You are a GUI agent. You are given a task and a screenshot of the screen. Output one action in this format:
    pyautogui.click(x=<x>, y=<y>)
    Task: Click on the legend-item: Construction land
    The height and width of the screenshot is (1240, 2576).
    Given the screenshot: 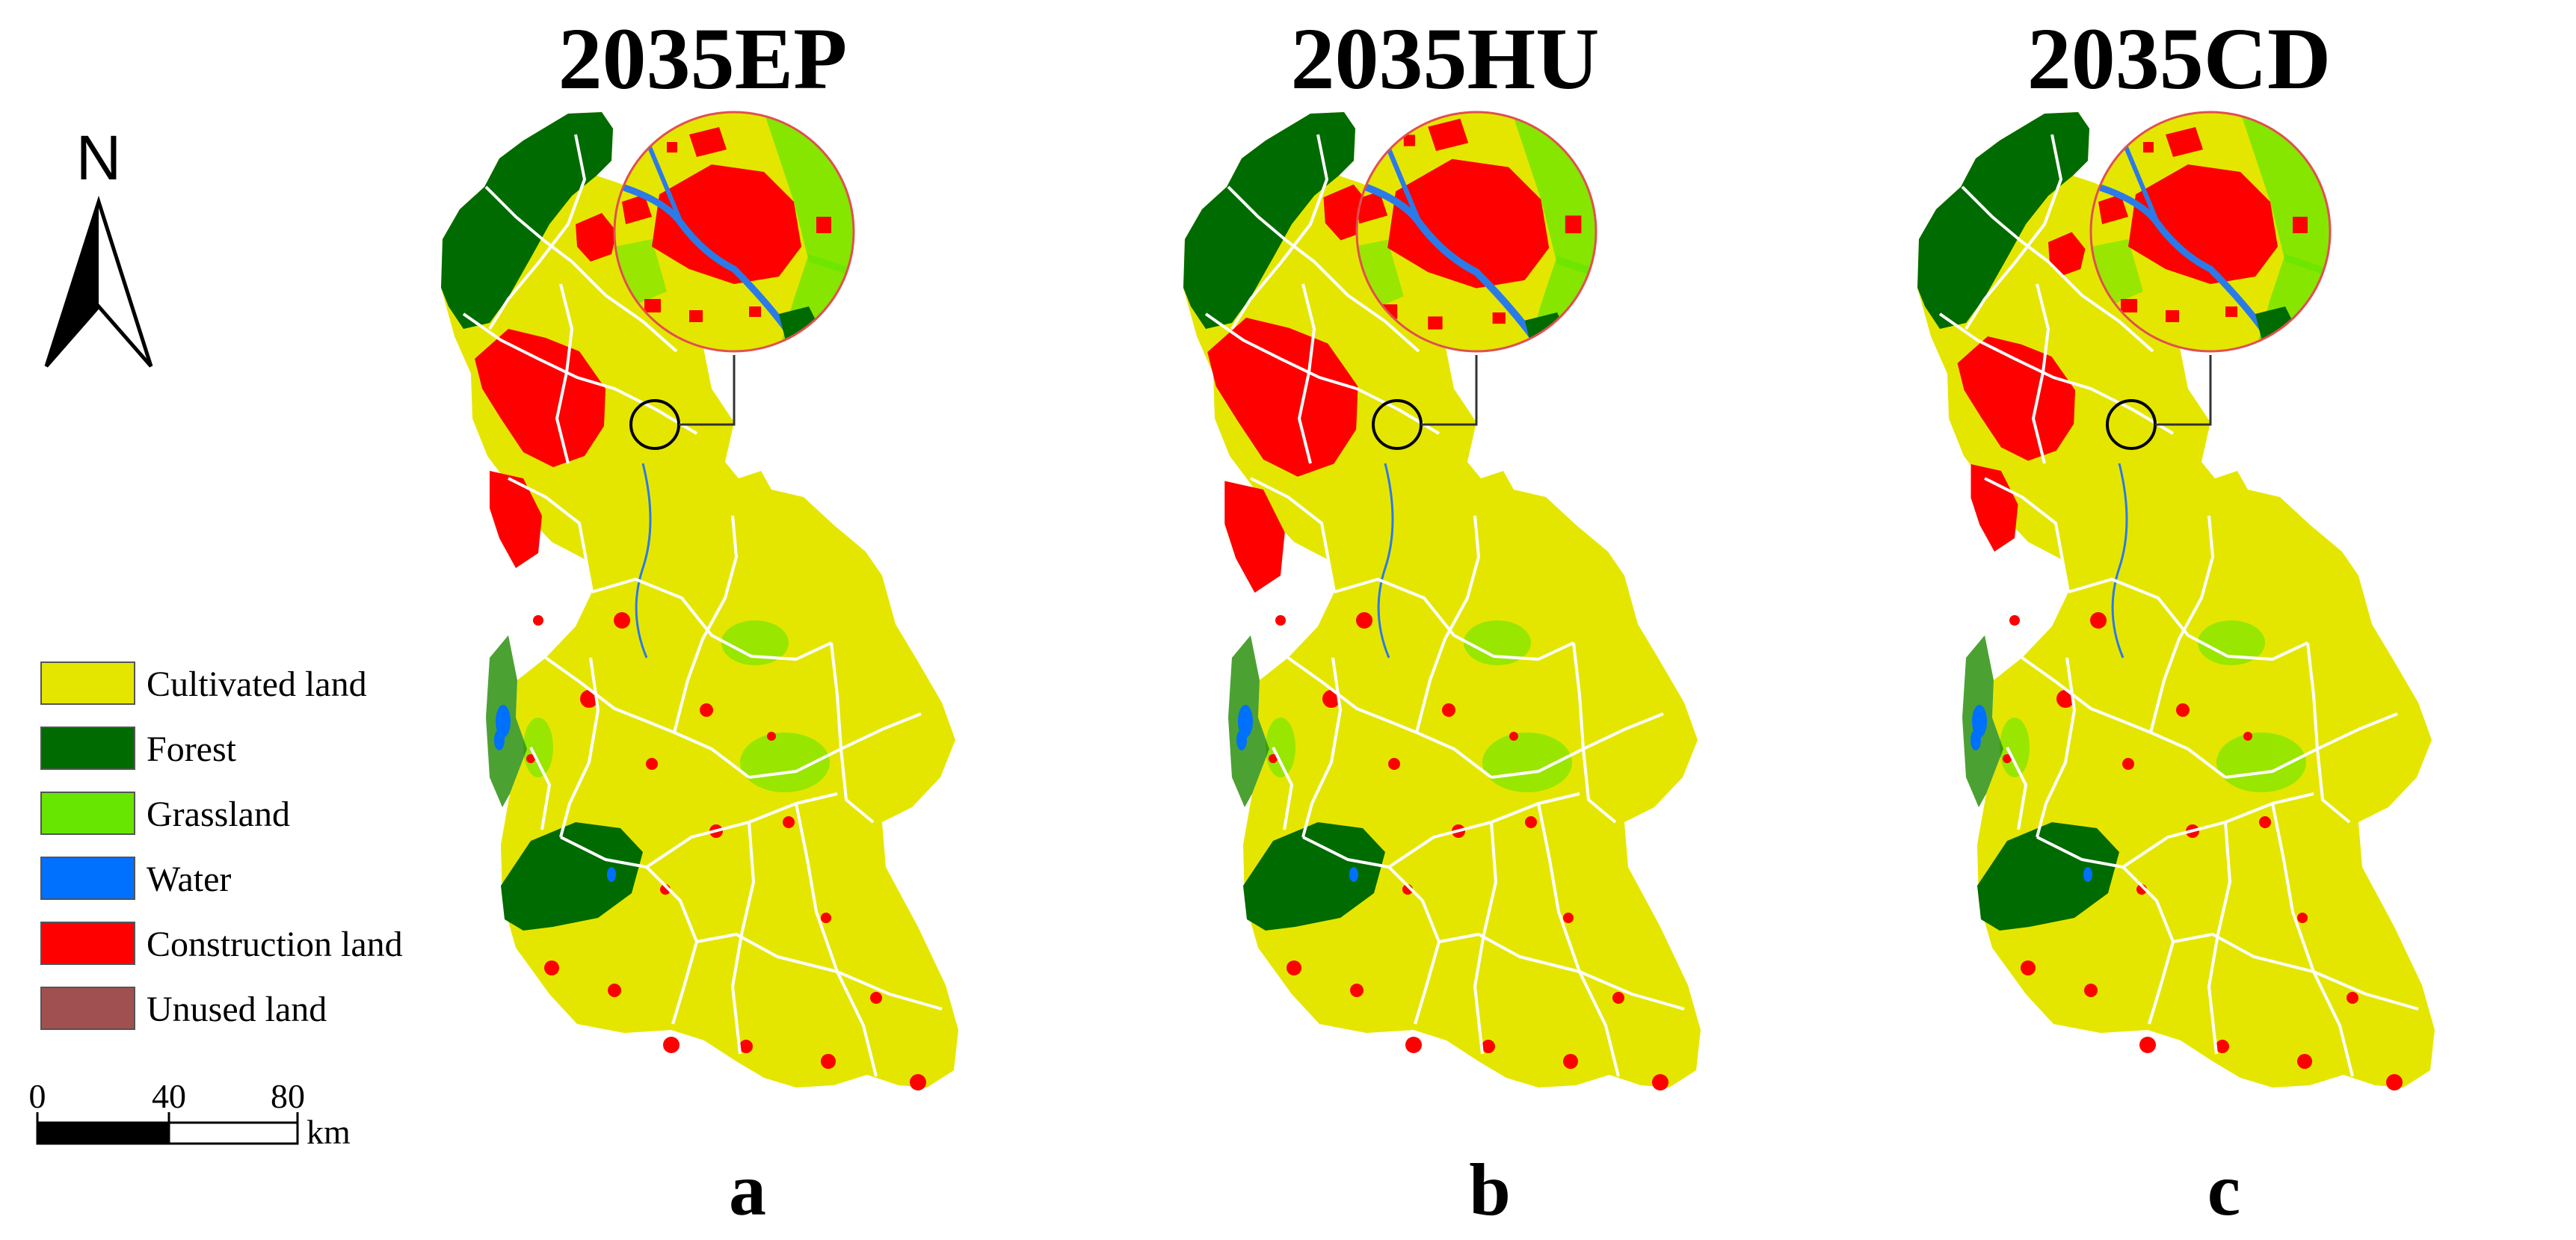 What is the action you would take?
    pyautogui.click(x=221, y=943)
    